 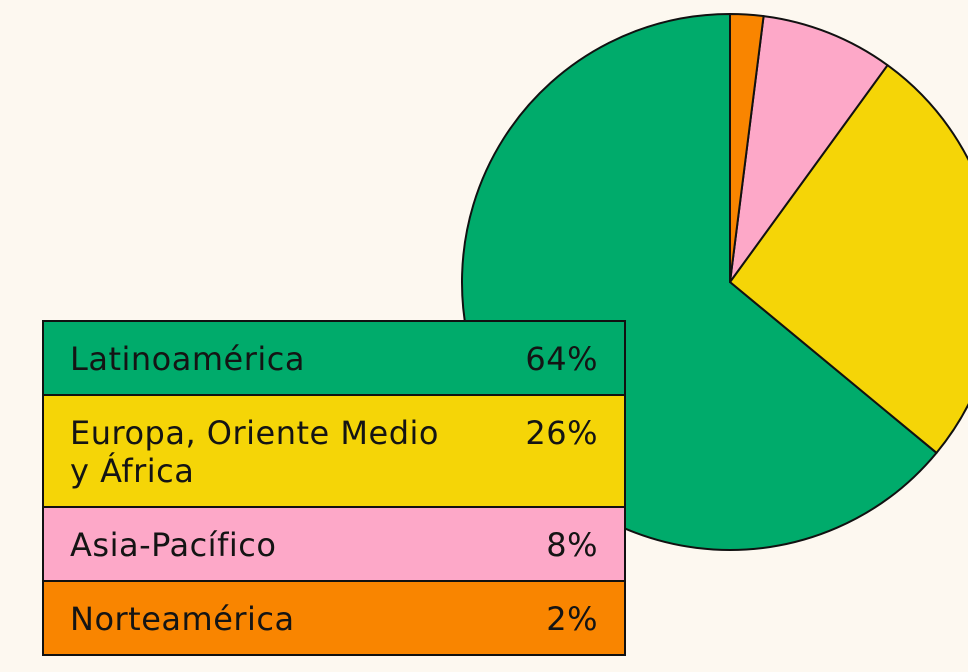 What do you see at coordinates (334, 359) in the screenshot?
I see `legend-row: Latinoamérica 64%` at bounding box center [334, 359].